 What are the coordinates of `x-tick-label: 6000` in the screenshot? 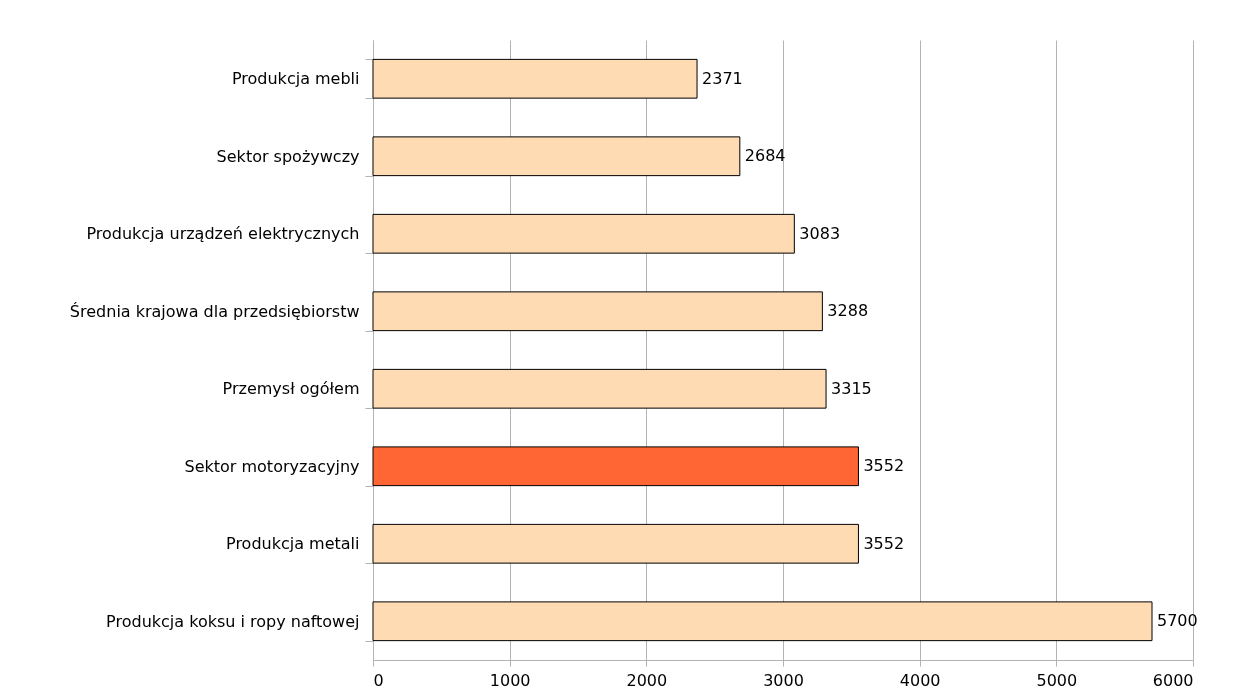 It's located at (1173, 680).